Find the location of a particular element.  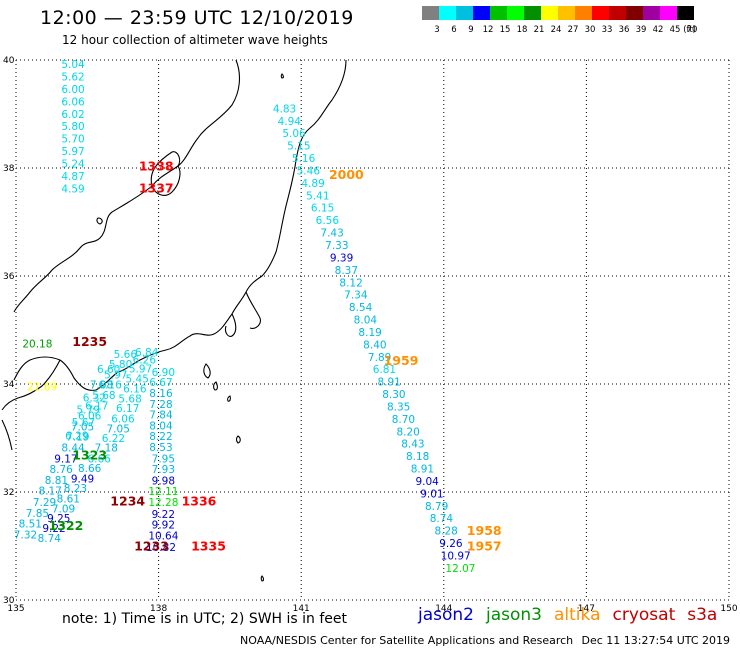

wave-height-value: 9.17 is located at coordinates (65, 459).